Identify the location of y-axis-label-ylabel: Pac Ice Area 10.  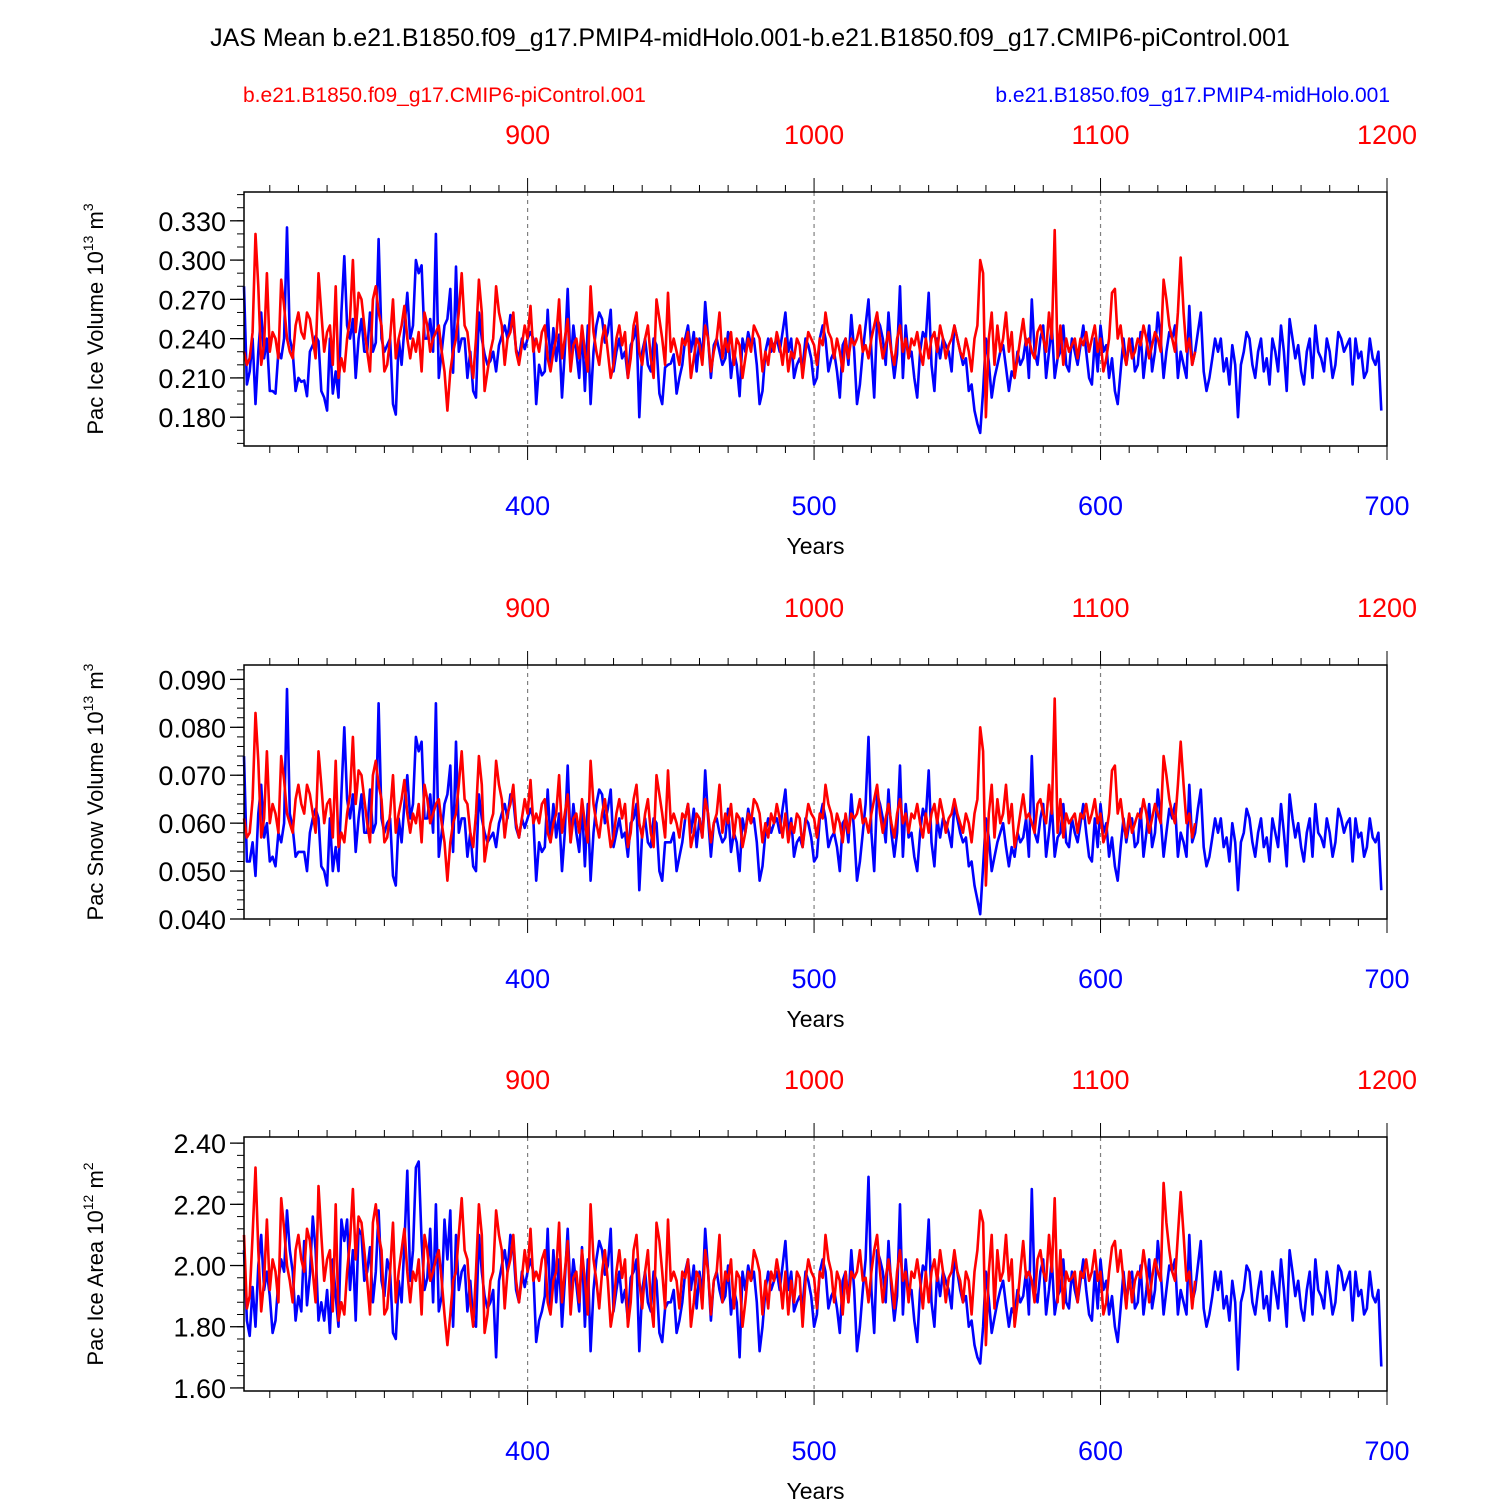
(95, 1287).